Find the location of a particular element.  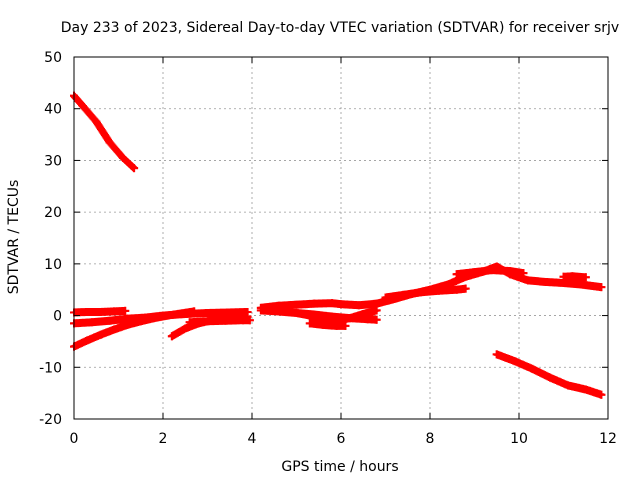

x-tick-label: 12 is located at coordinates (608, 439).